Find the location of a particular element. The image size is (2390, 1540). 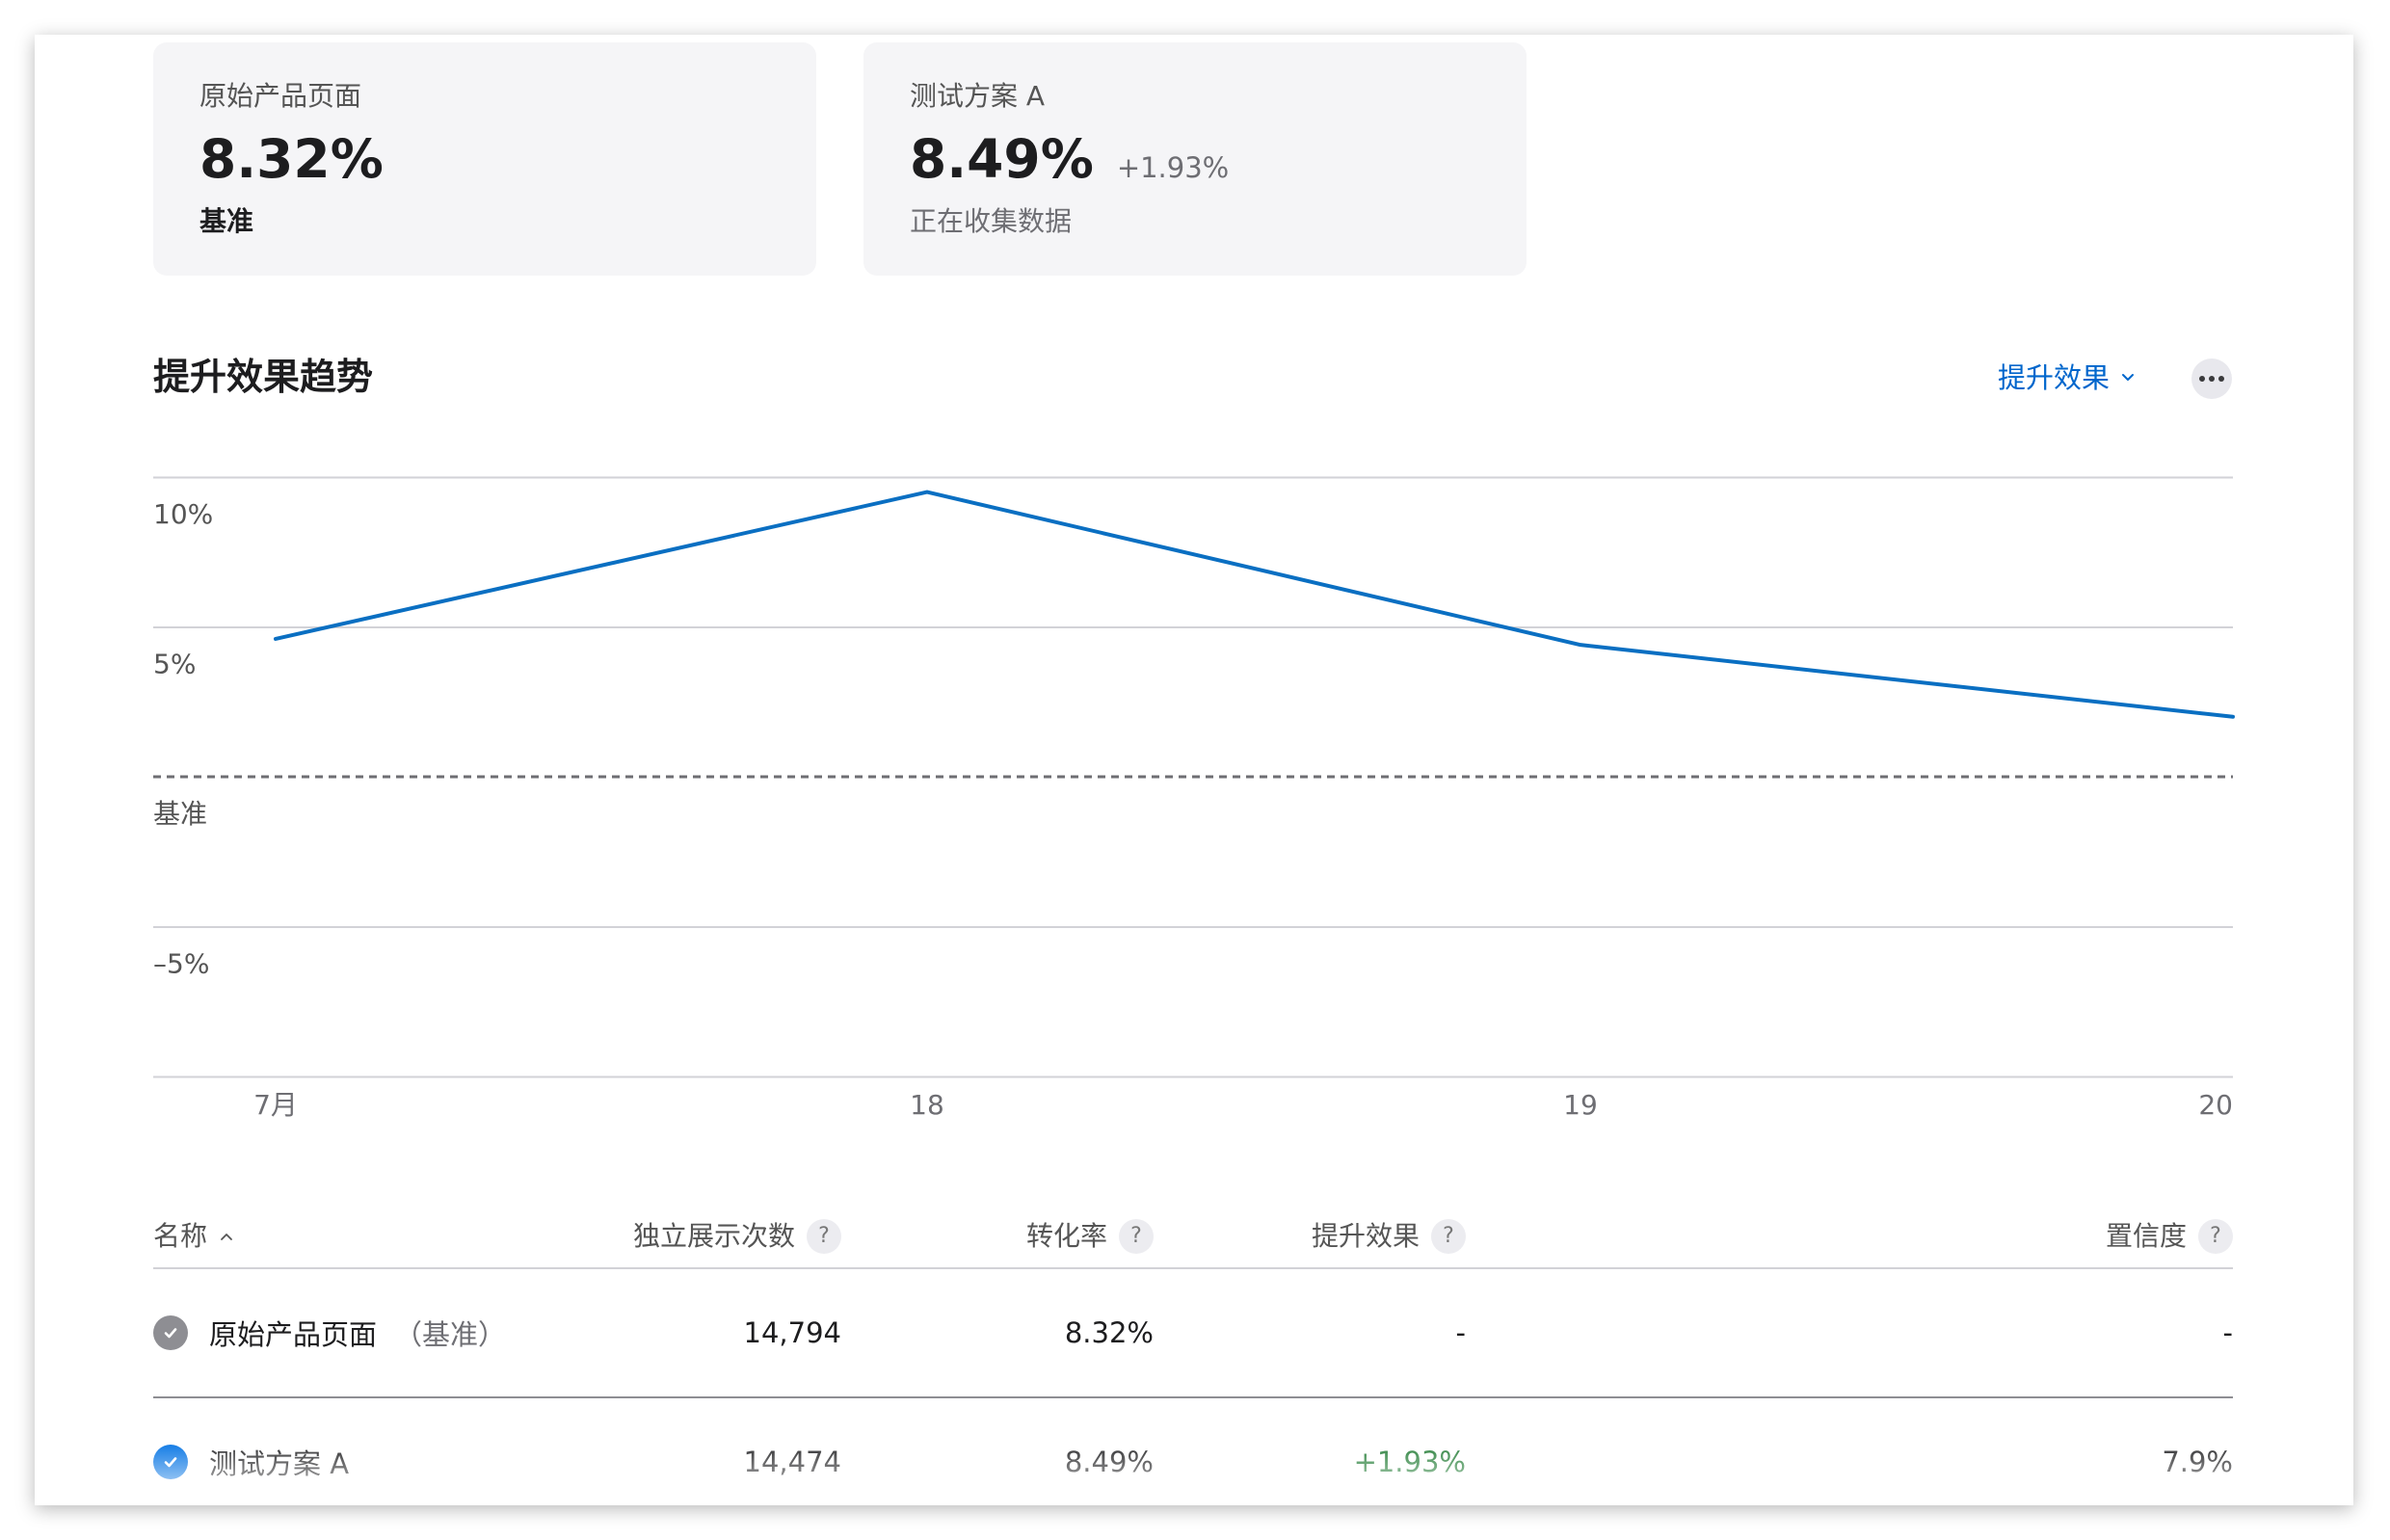

x-tick-label: 19 is located at coordinates (1580, 1105).